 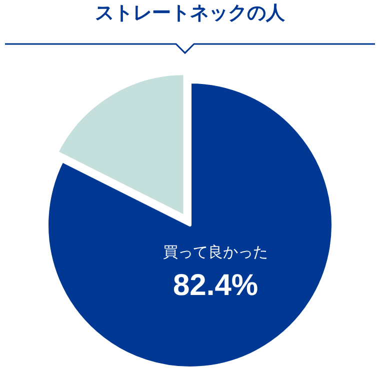 What do you see at coordinates (215, 285) in the screenshot?
I see `data-label: 82.4%` at bounding box center [215, 285].